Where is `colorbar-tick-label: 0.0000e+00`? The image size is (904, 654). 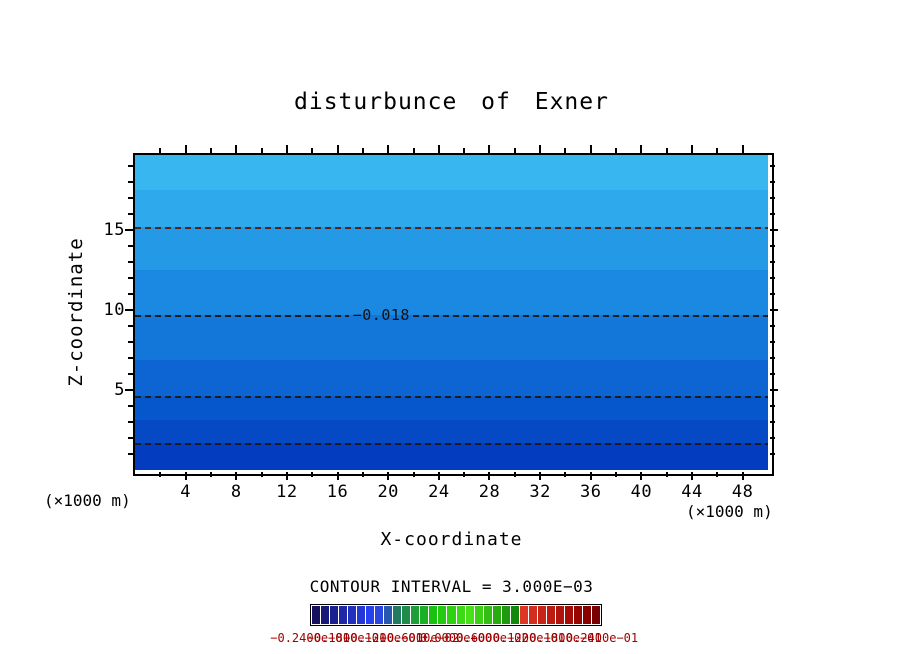
colorbar-tick-label: 0.0000e+00 is located at coordinates (456, 638).